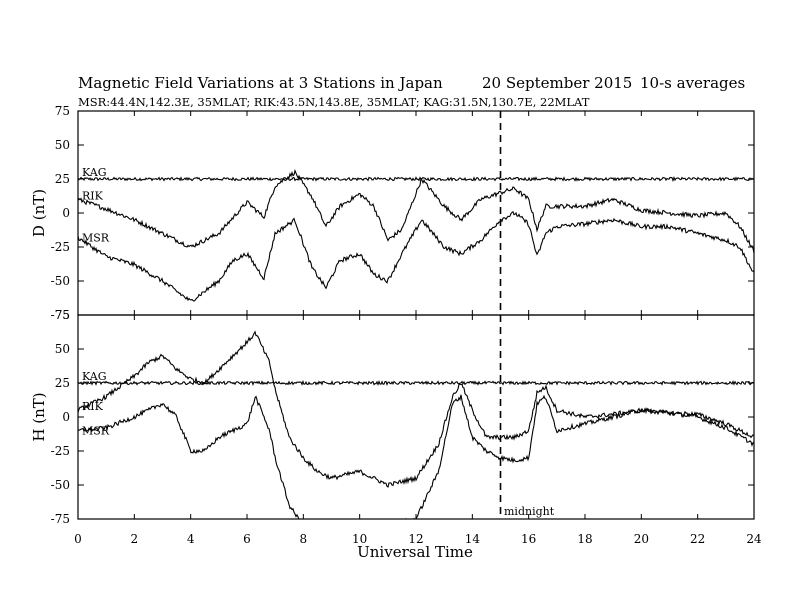 This screenshot has height=612, width=792. What do you see at coordinates (557, 83) in the screenshot?
I see `chart-date: 20 September 2015` at bounding box center [557, 83].